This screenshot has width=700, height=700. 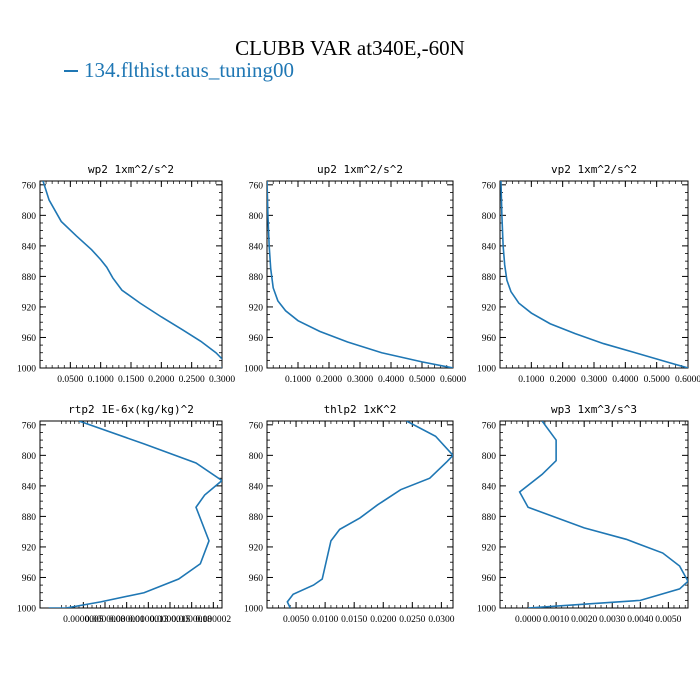 What do you see at coordinates (383, 620) in the screenshot?
I see `x-tick-label: 0.0200` at bounding box center [383, 620].